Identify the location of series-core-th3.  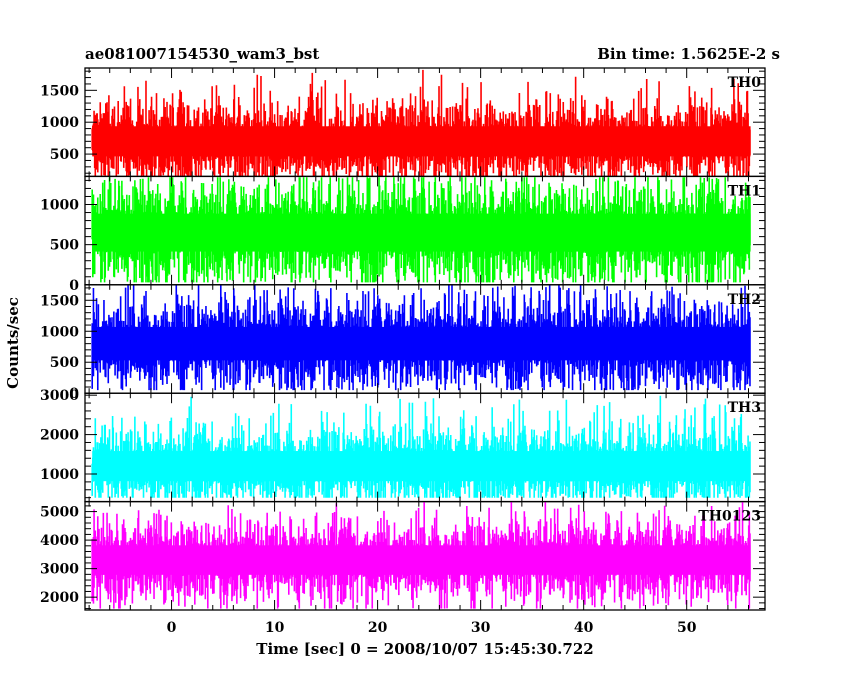
(421, 466).